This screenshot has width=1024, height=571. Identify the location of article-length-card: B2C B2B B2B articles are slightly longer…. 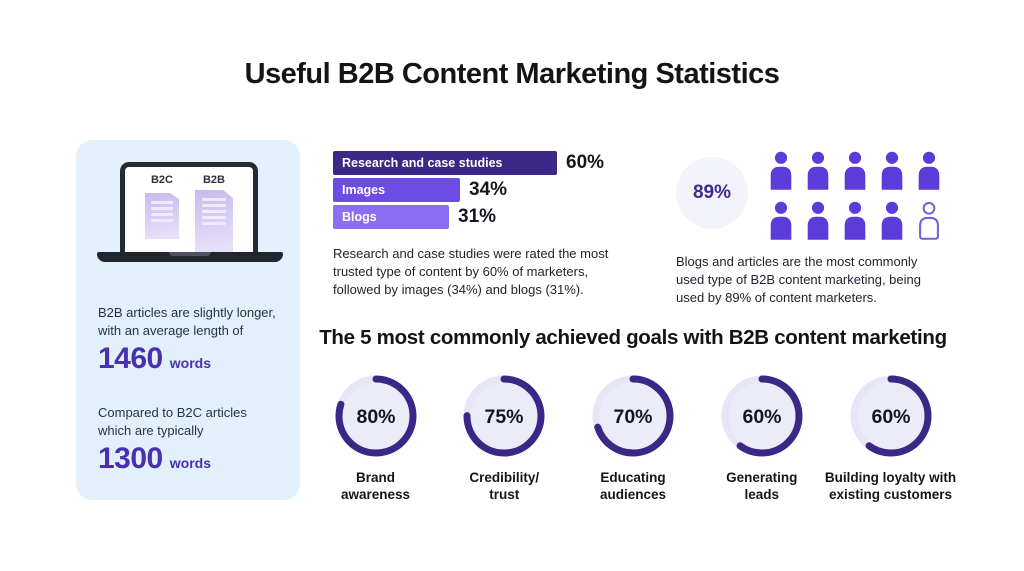
(188, 320).